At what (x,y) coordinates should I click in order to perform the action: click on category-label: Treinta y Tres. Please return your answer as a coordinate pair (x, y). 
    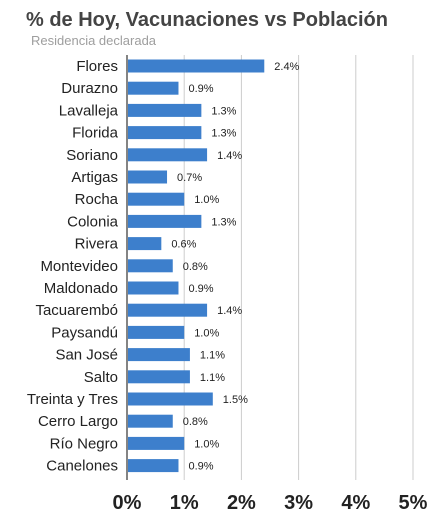
    Looking at the image, I should click on (72, 399).